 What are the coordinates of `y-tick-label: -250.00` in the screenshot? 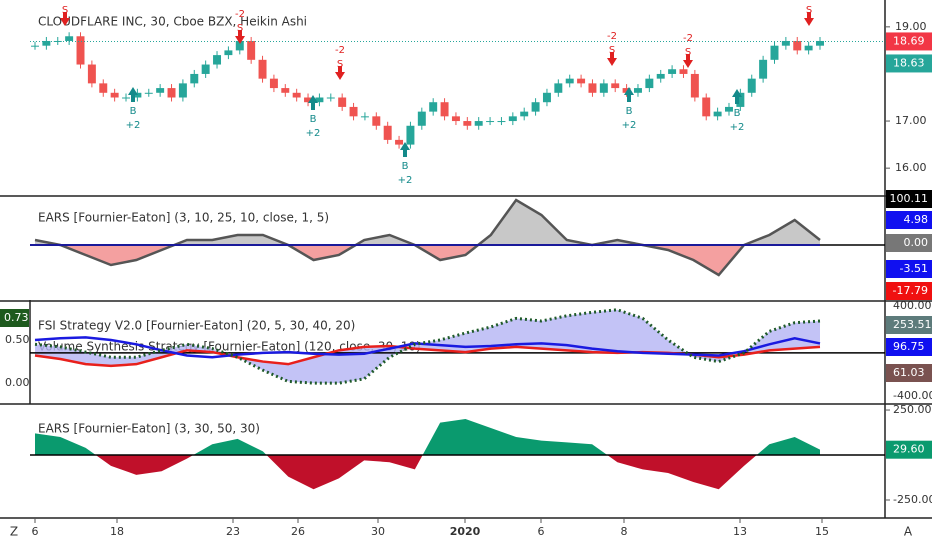 It's located at (912, 499).